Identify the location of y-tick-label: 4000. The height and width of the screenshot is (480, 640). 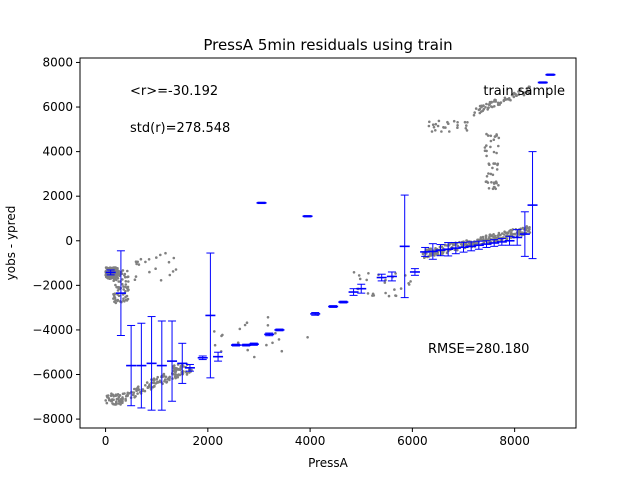
(57, 152).